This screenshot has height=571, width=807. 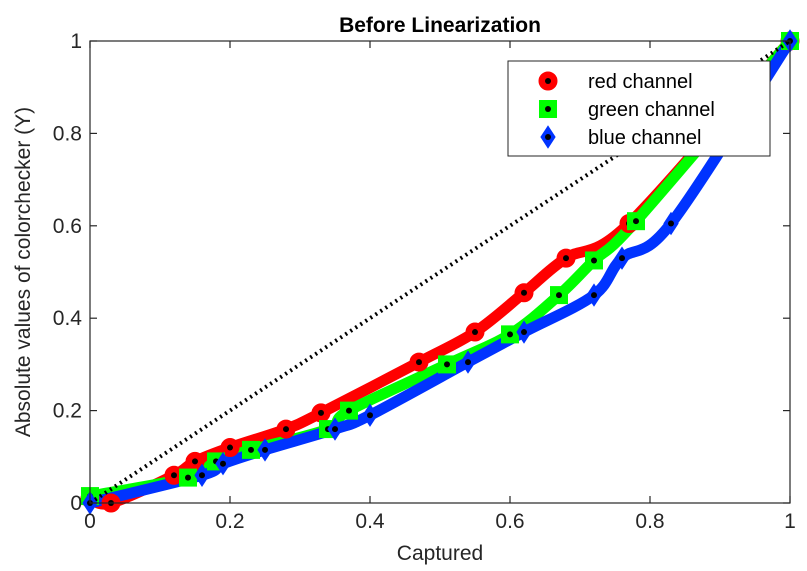 What do you see at coordinates (644, 138) in the screenshot?
I see `legend-label: blue channel` at bounding box center [644, 138].